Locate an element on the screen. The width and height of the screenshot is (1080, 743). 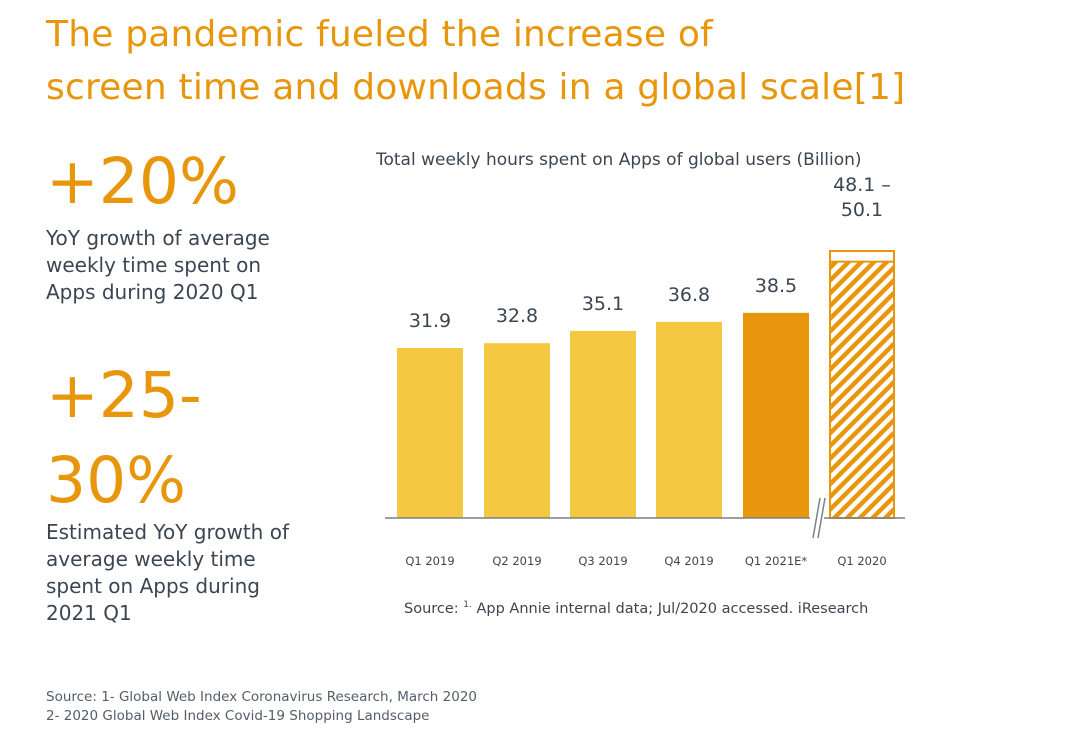
stat-2021-value-line-1: +25- is located at coordinates (124, 395).